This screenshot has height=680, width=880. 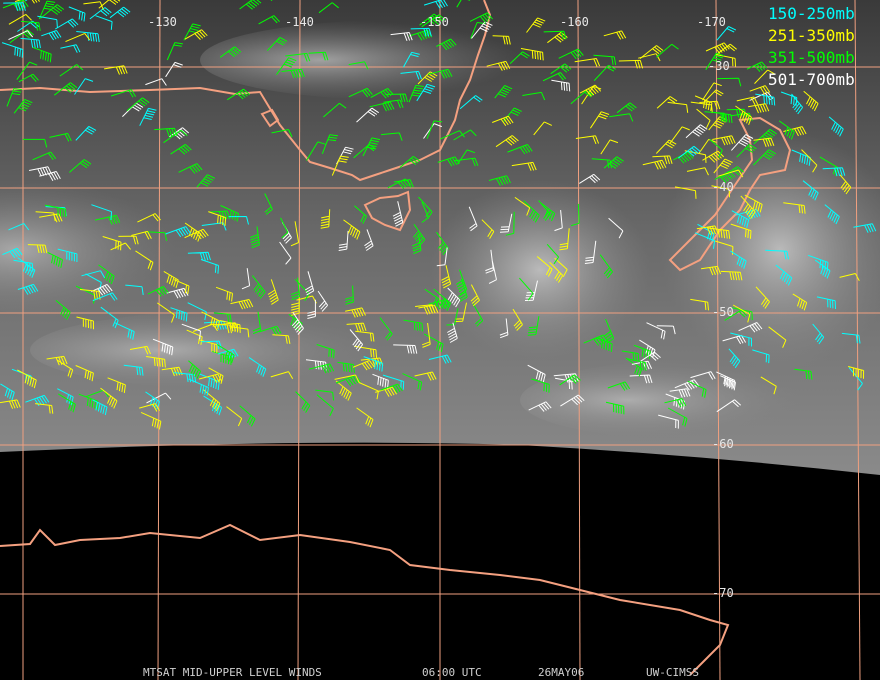 I want to click on footer-title: MTSAT MID-UPPER LEVEL WINDS, so click(x=232, y=672).